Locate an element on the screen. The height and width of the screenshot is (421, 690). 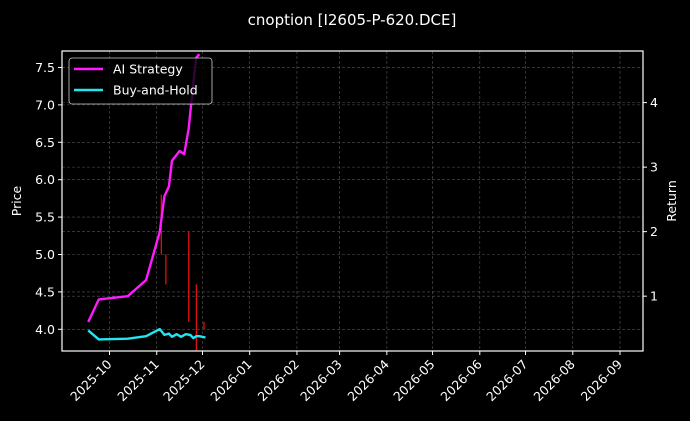
chart-title: cnoption [I2605-P-620.DCE] is located at coordinates (352, 20).